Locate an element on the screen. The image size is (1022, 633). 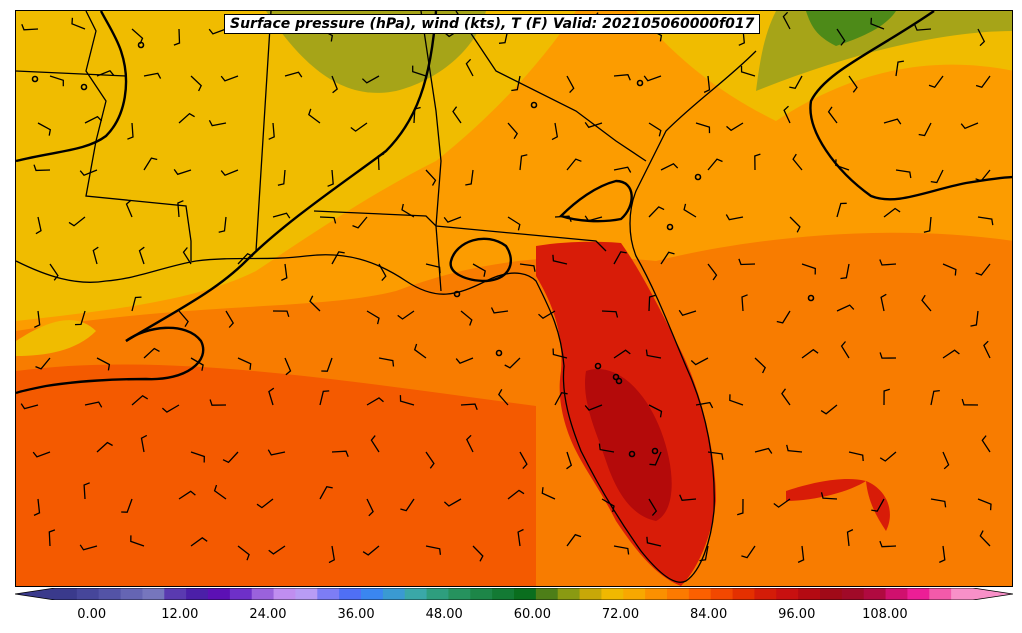
colorbar-extend-high is located at coordinates (993, 594).